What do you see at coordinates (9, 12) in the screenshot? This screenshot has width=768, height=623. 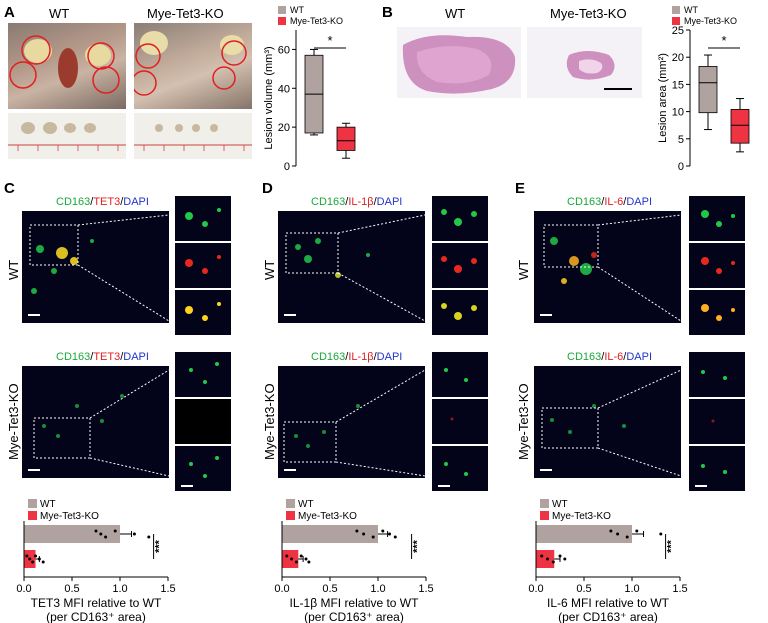 I see `panel-label-a: A` at bounding box center [9, 12].